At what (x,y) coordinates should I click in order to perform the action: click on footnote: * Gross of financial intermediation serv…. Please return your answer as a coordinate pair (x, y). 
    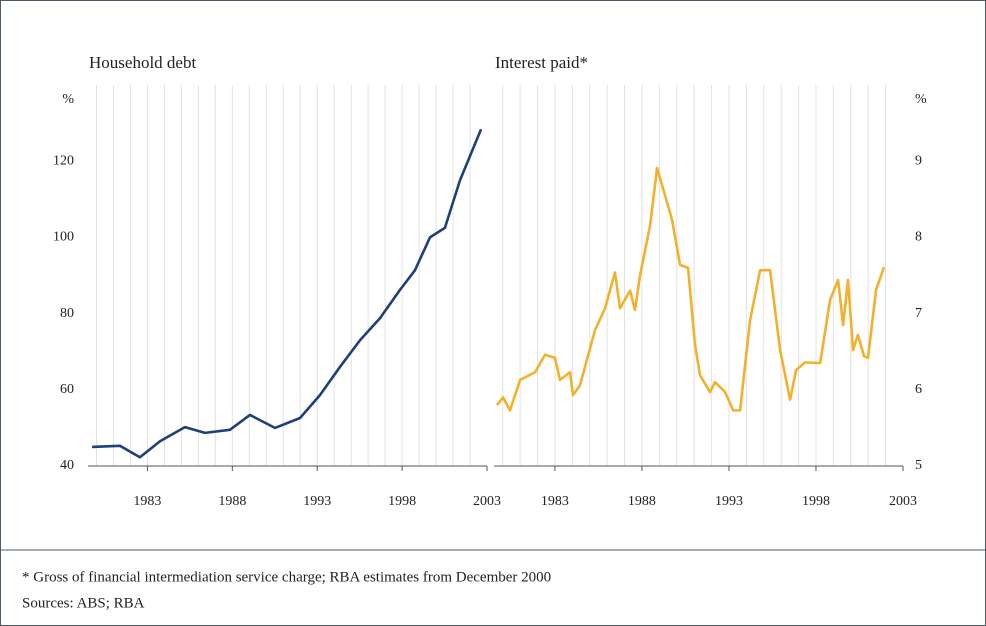
    Looking at the image, I should click on (286, 577).